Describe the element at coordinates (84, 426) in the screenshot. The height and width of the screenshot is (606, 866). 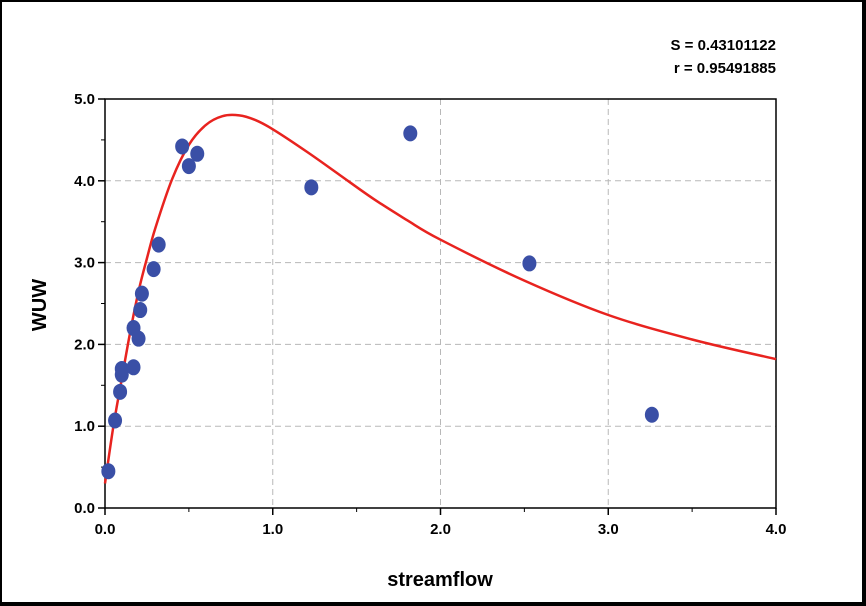
I see `y-tick-label: 1.0` at that location.